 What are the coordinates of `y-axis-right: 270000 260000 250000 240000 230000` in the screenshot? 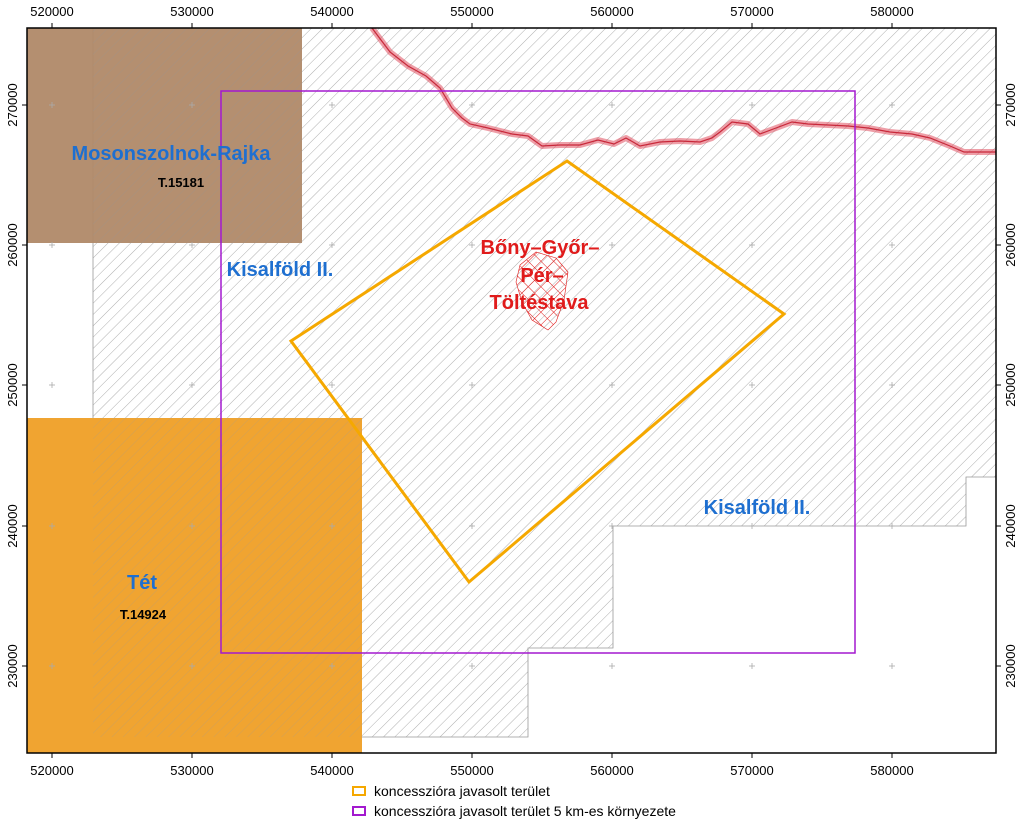 It's located at (1010, 385).